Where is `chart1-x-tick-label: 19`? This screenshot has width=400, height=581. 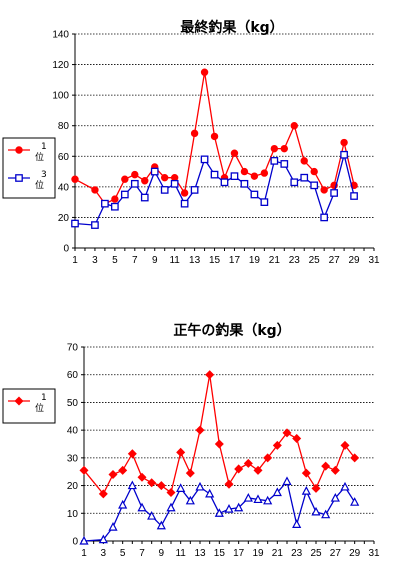 chart1-x-tick-label: 19 is located at coordinates (255, 260).